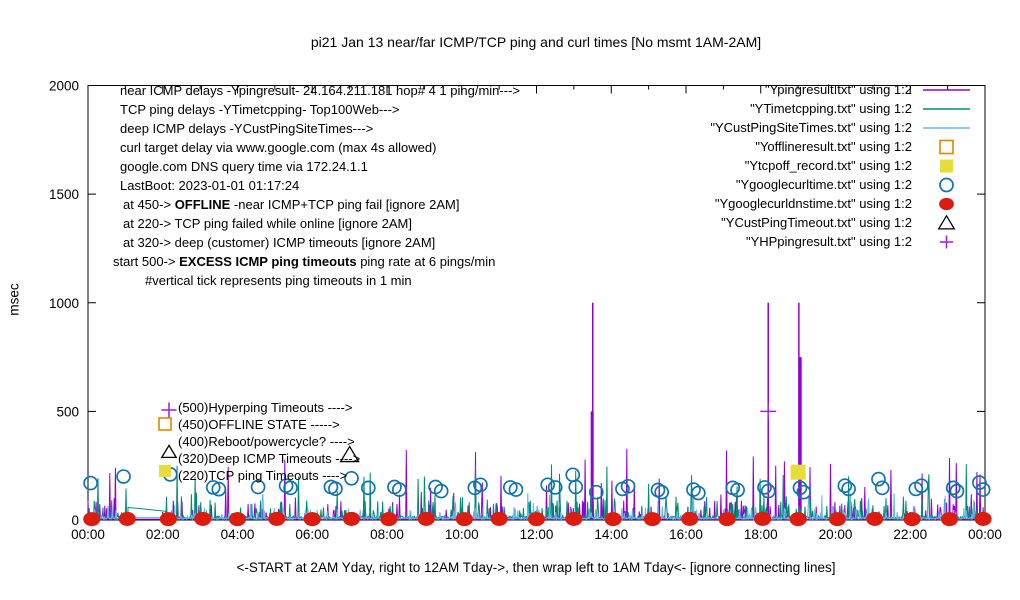  Describe the element at coordinates (312, 534) in the screenshot. I see `x-tick-label: 06:00` at that location.